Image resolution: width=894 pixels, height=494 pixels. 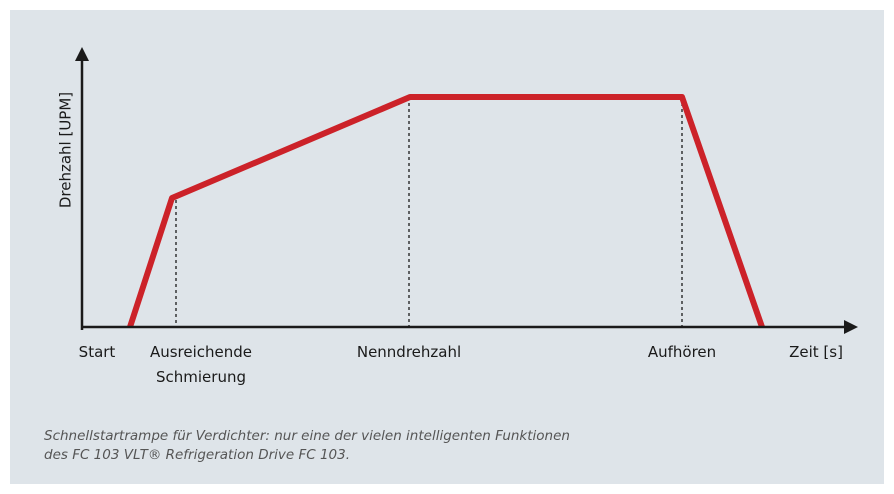 I want to click on y-axis-label: Drehzahl [UPM], so click(x=66, y=150).